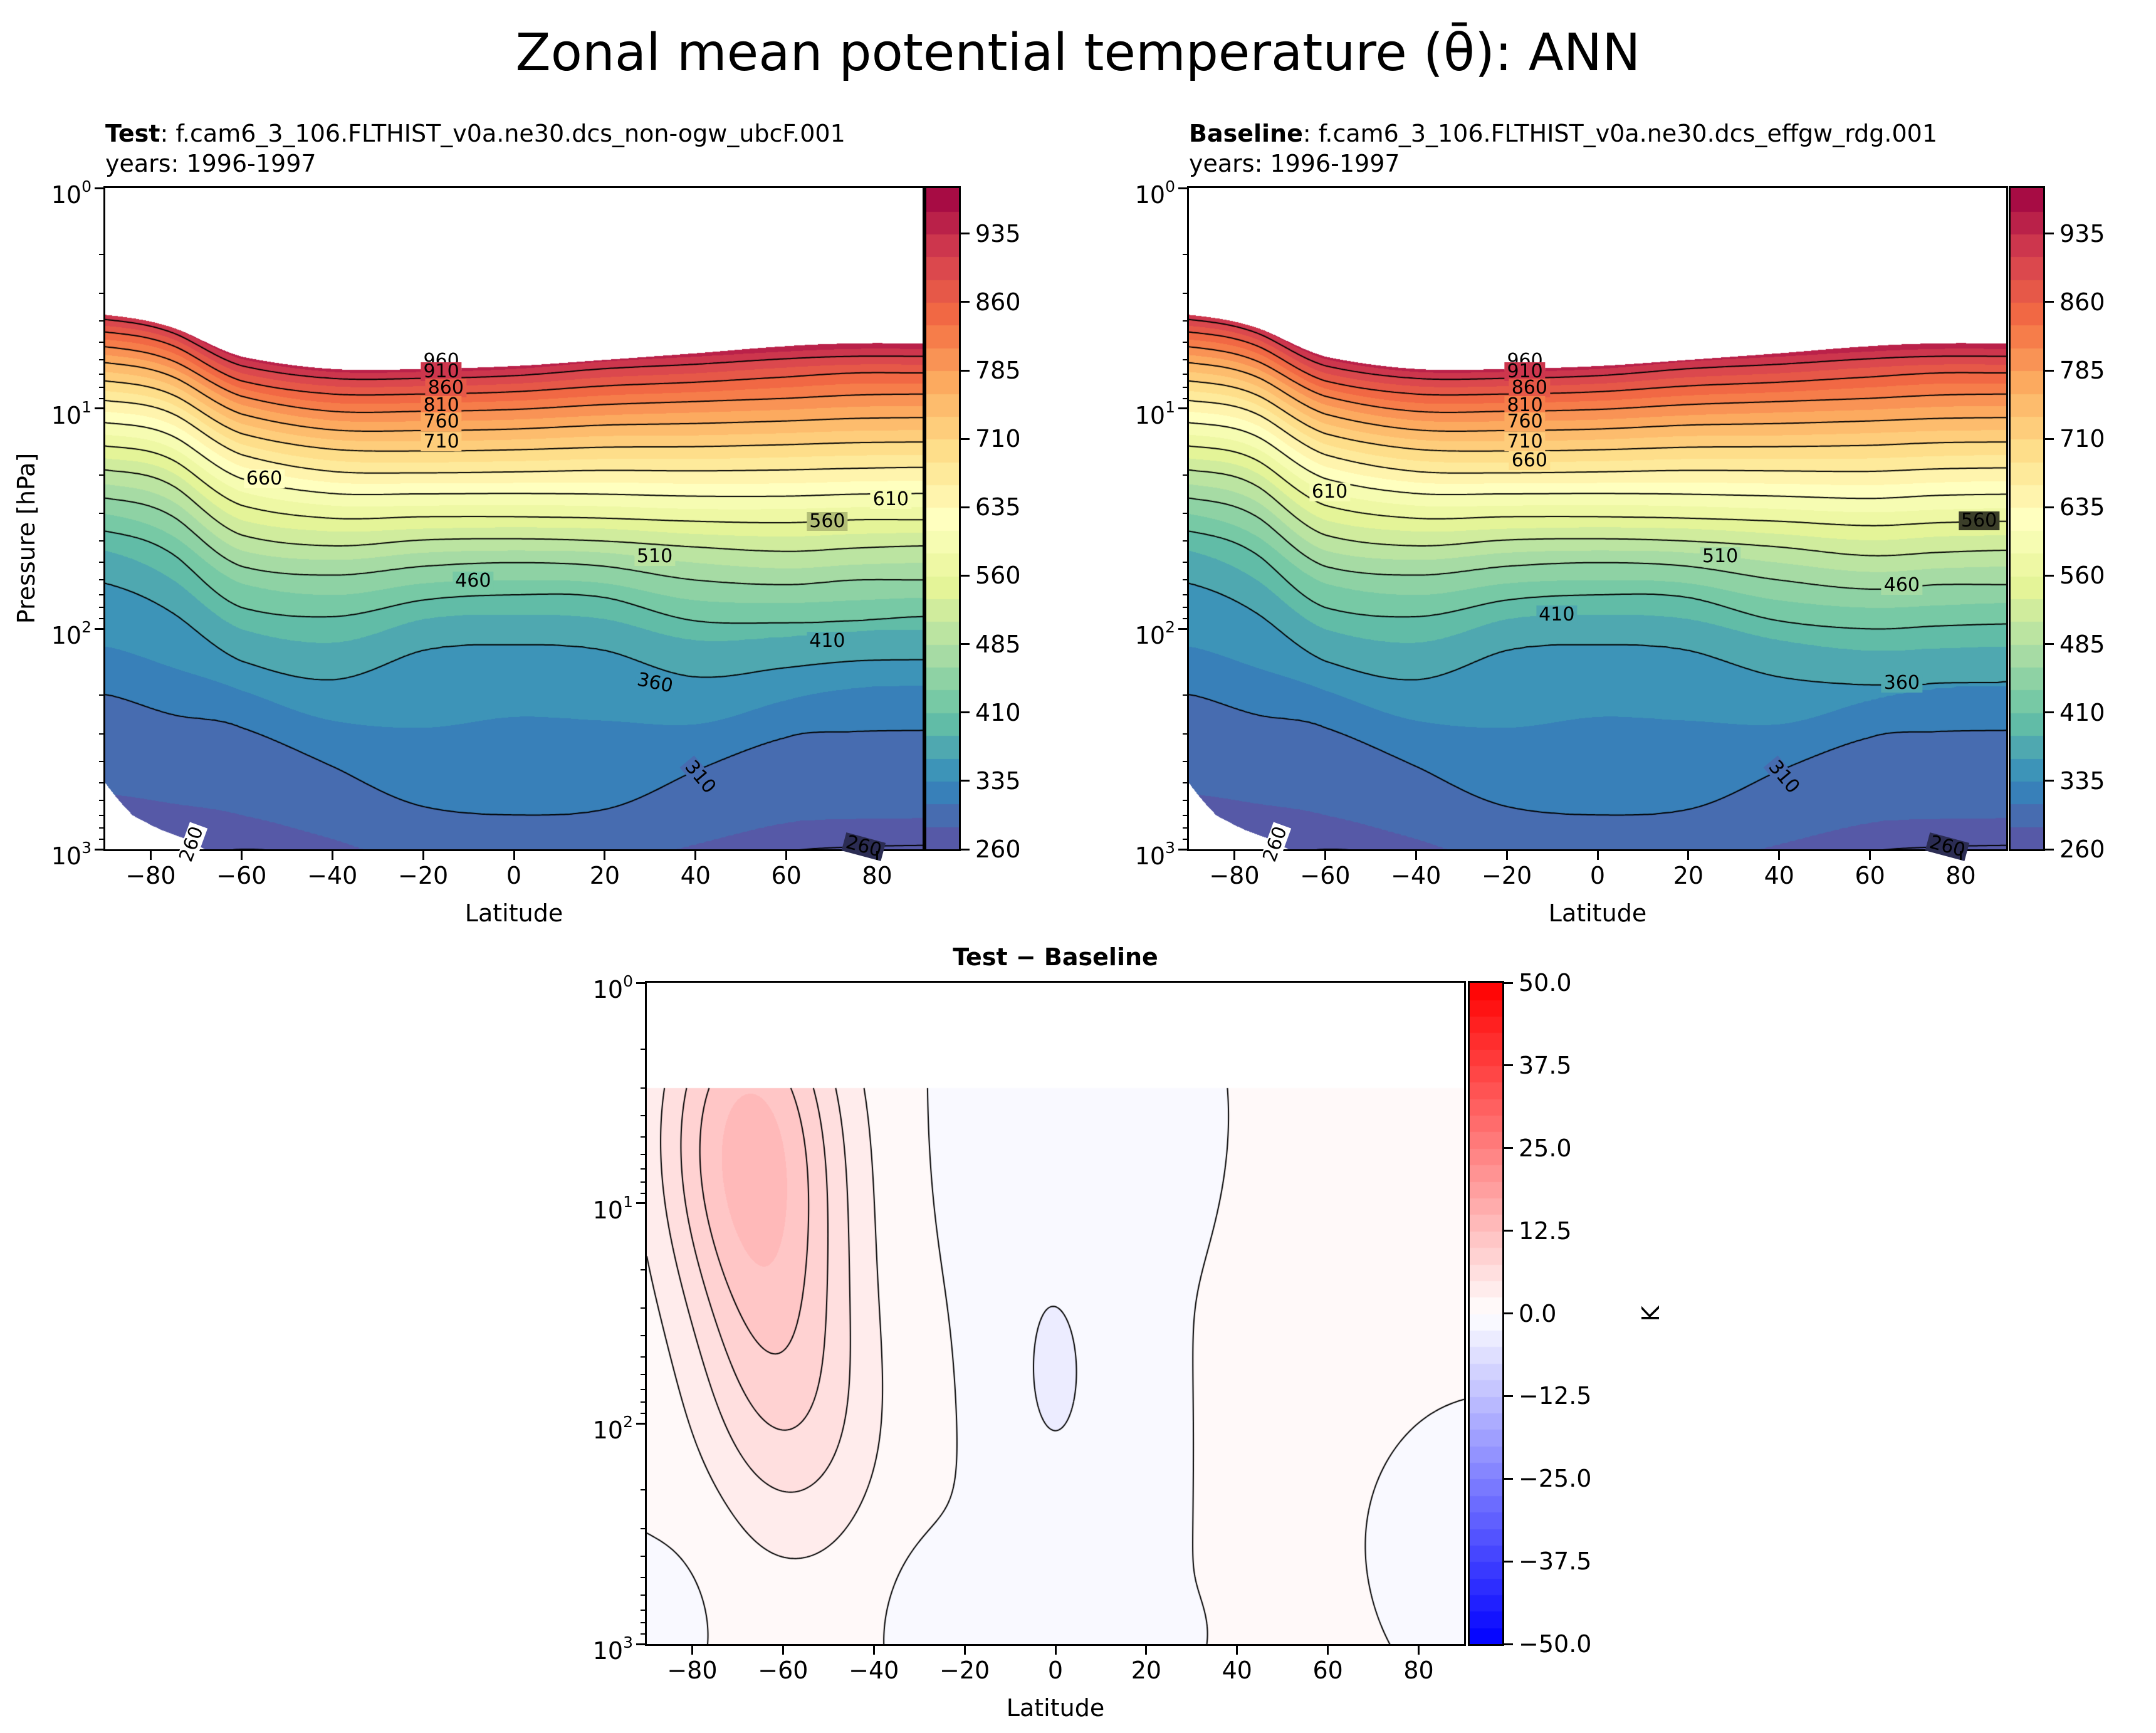 The height and width of the screenshot is (1733, 2156). What do you see at coordinates (2082, 712) in the screenshot?
I see `colorbar-tick-label: 410` at bounding box center [2082, 712].